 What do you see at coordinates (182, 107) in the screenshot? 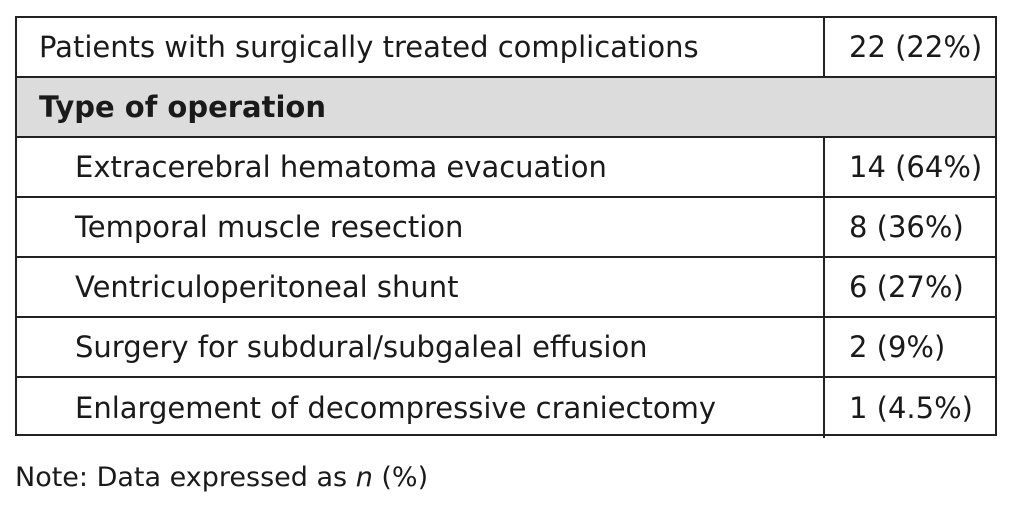
I see `section-header-type-of-operation: Type of operation` at bounding box center [182, 107].